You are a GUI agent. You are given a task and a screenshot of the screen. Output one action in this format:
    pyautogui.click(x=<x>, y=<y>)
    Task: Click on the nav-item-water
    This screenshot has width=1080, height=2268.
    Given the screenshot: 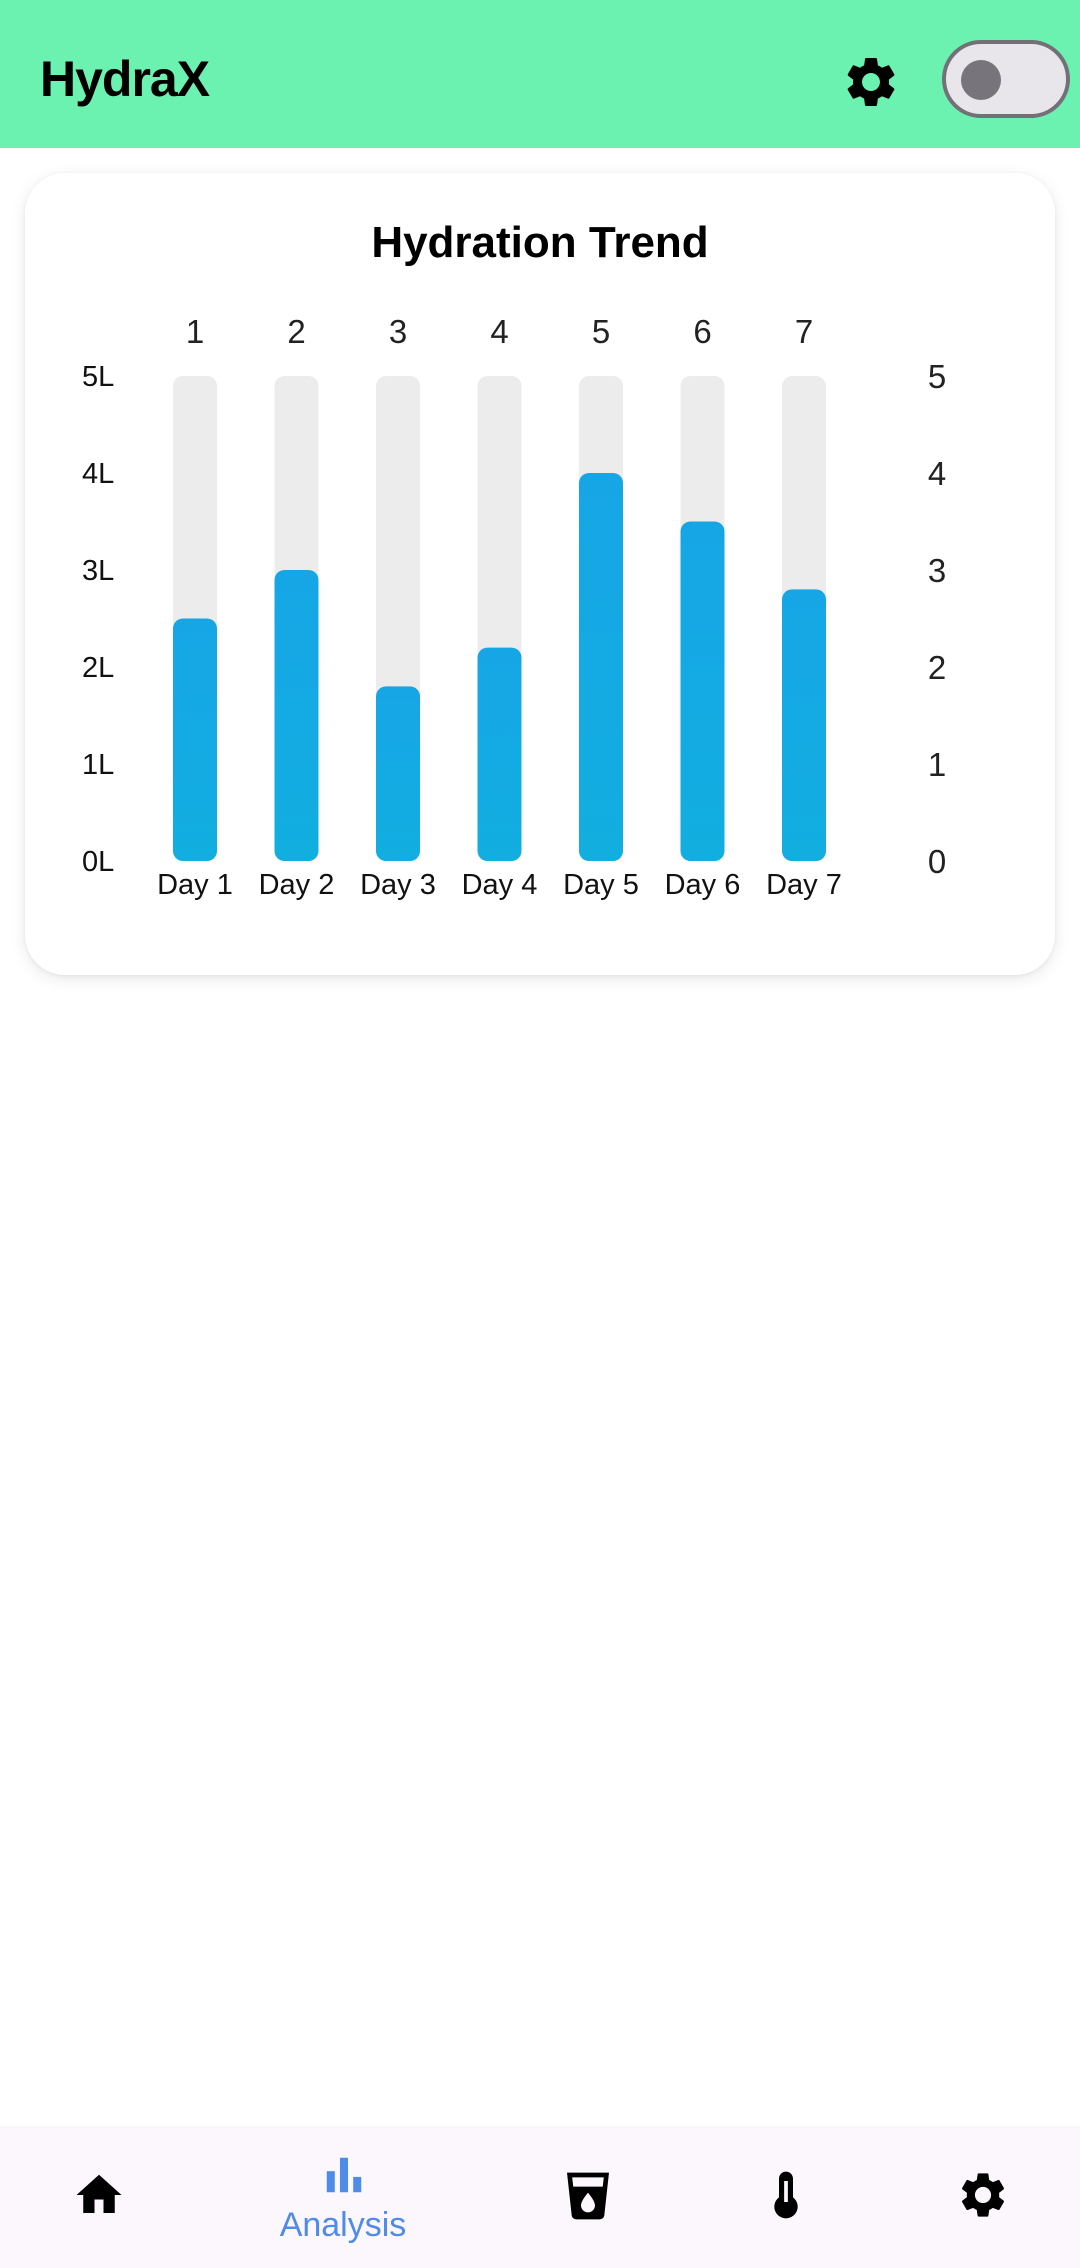 What is the action you would take?
    pyautogui.click(x=588, y=2197)
    